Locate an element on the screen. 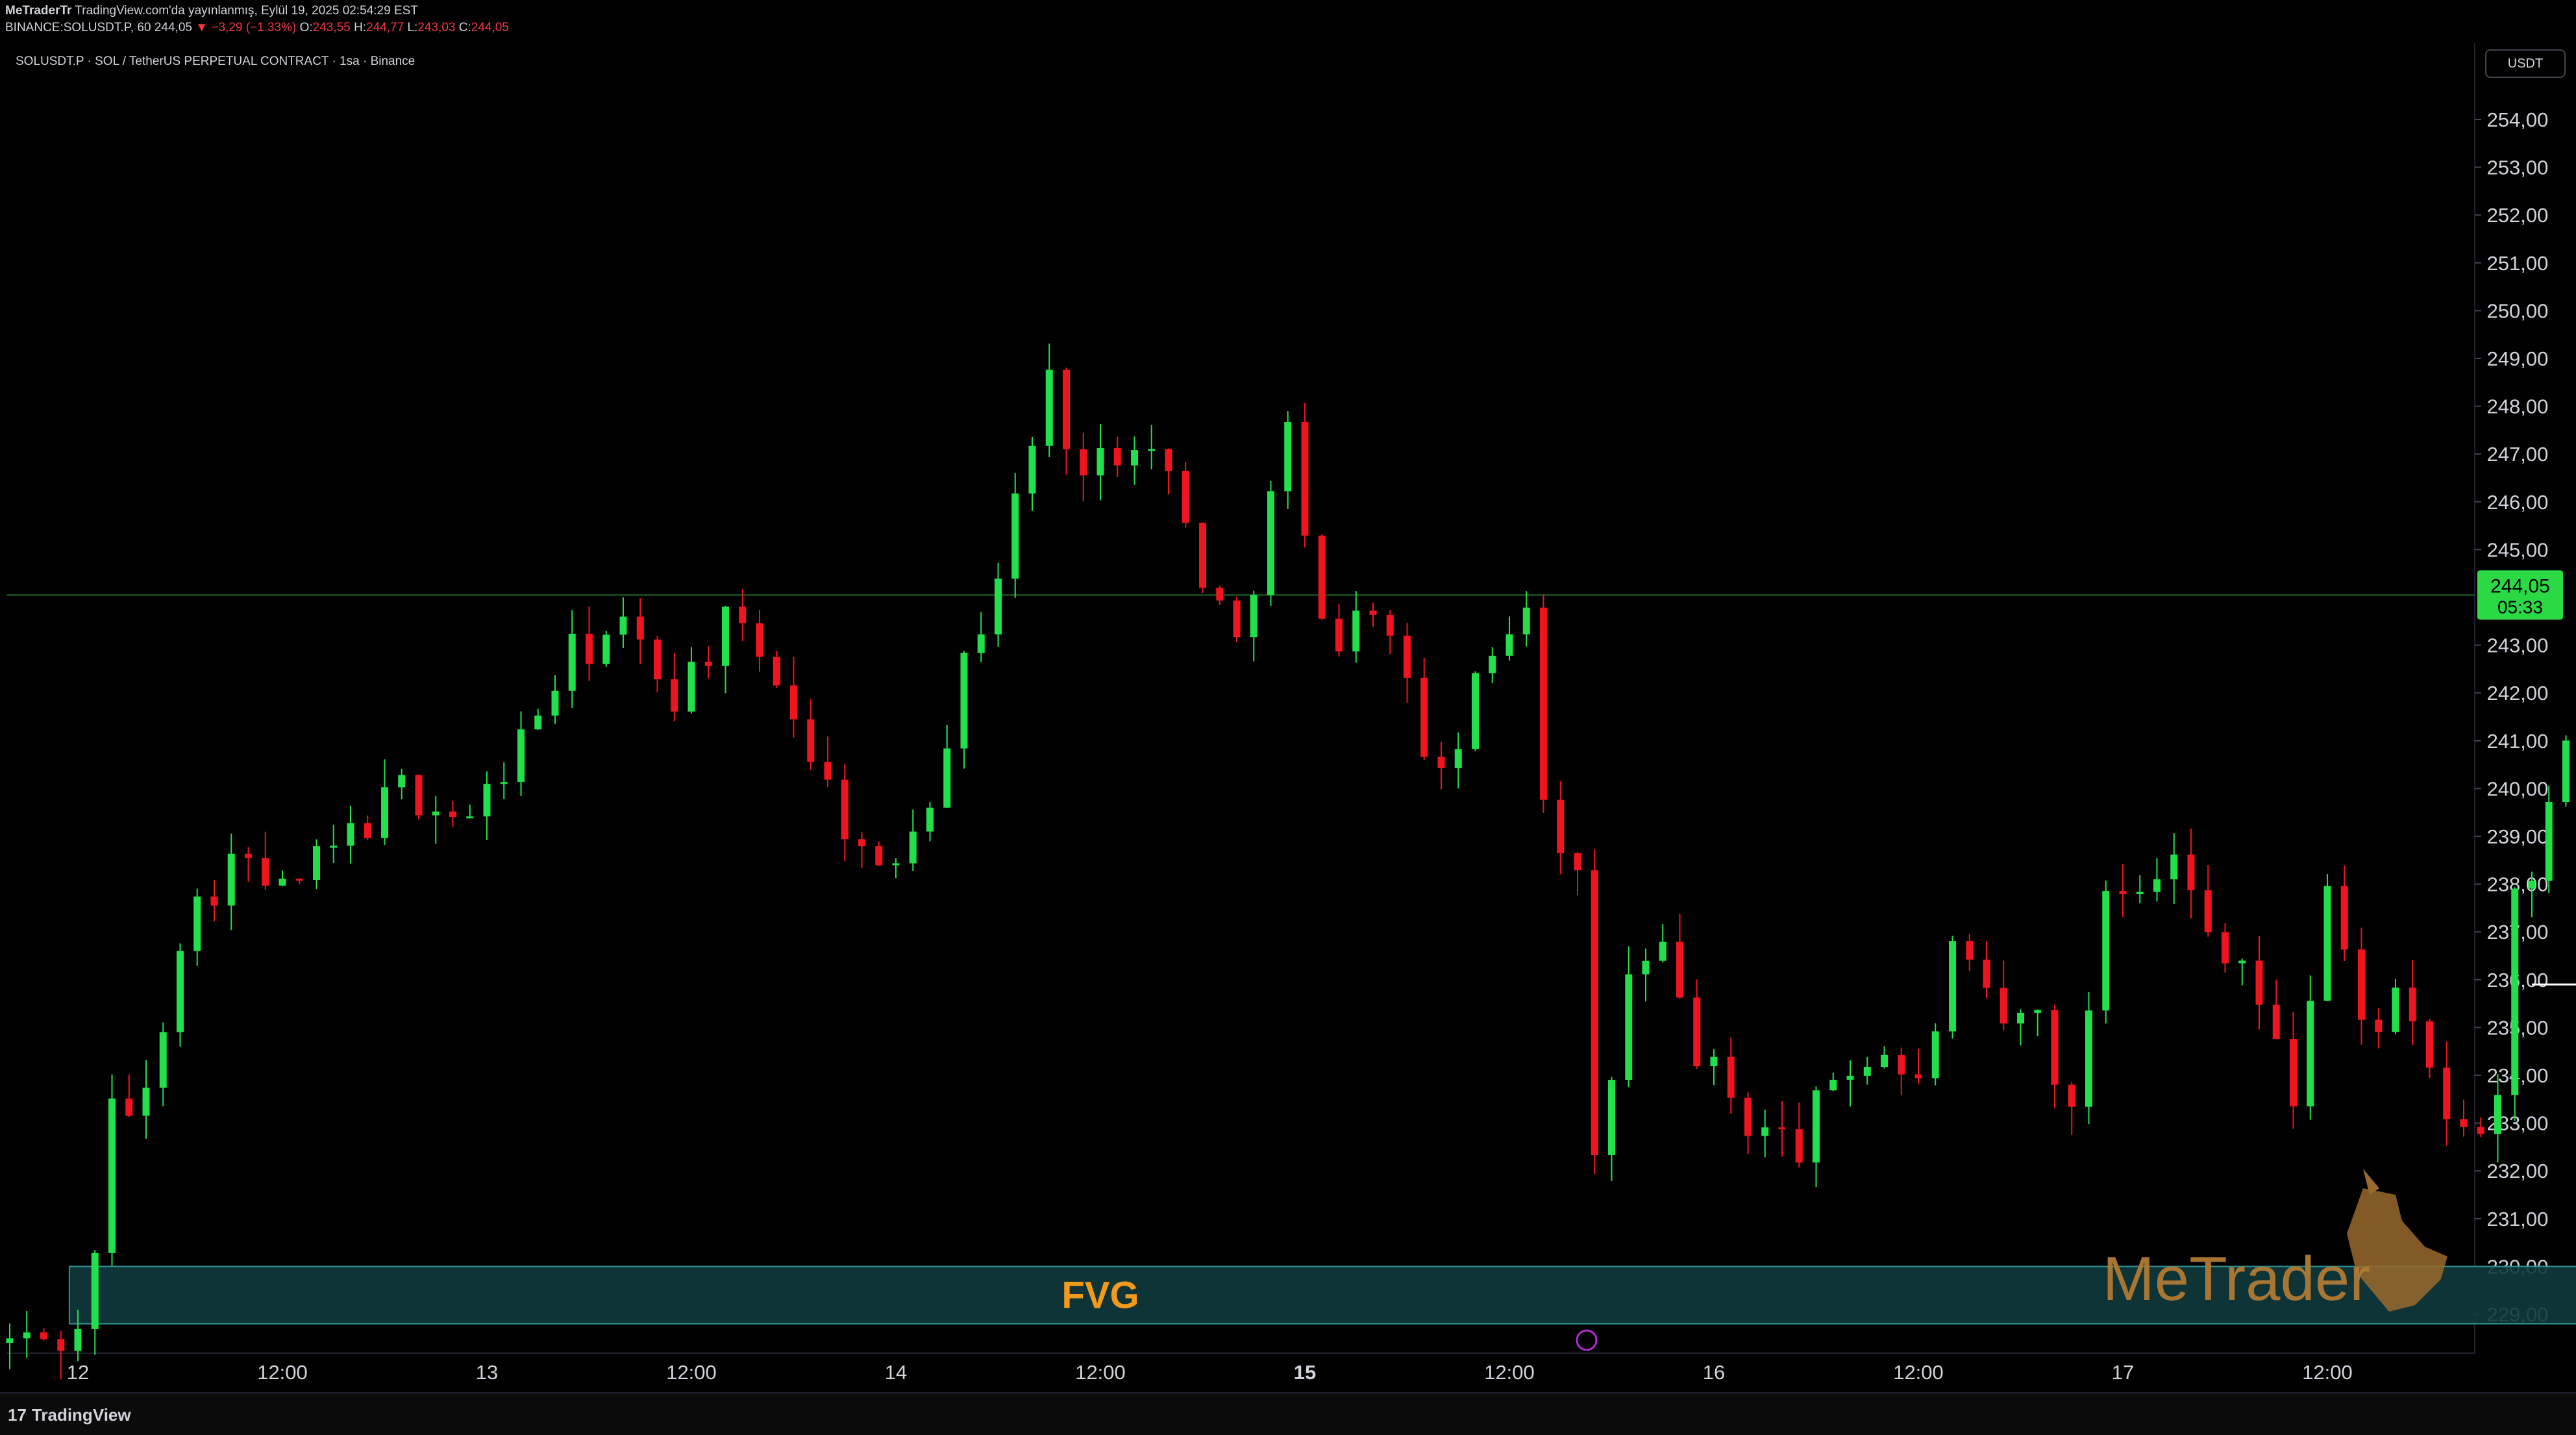 The image size is (2576, 1435). fvg-zone-label: FVG is located at coordinates (1100, 1296).